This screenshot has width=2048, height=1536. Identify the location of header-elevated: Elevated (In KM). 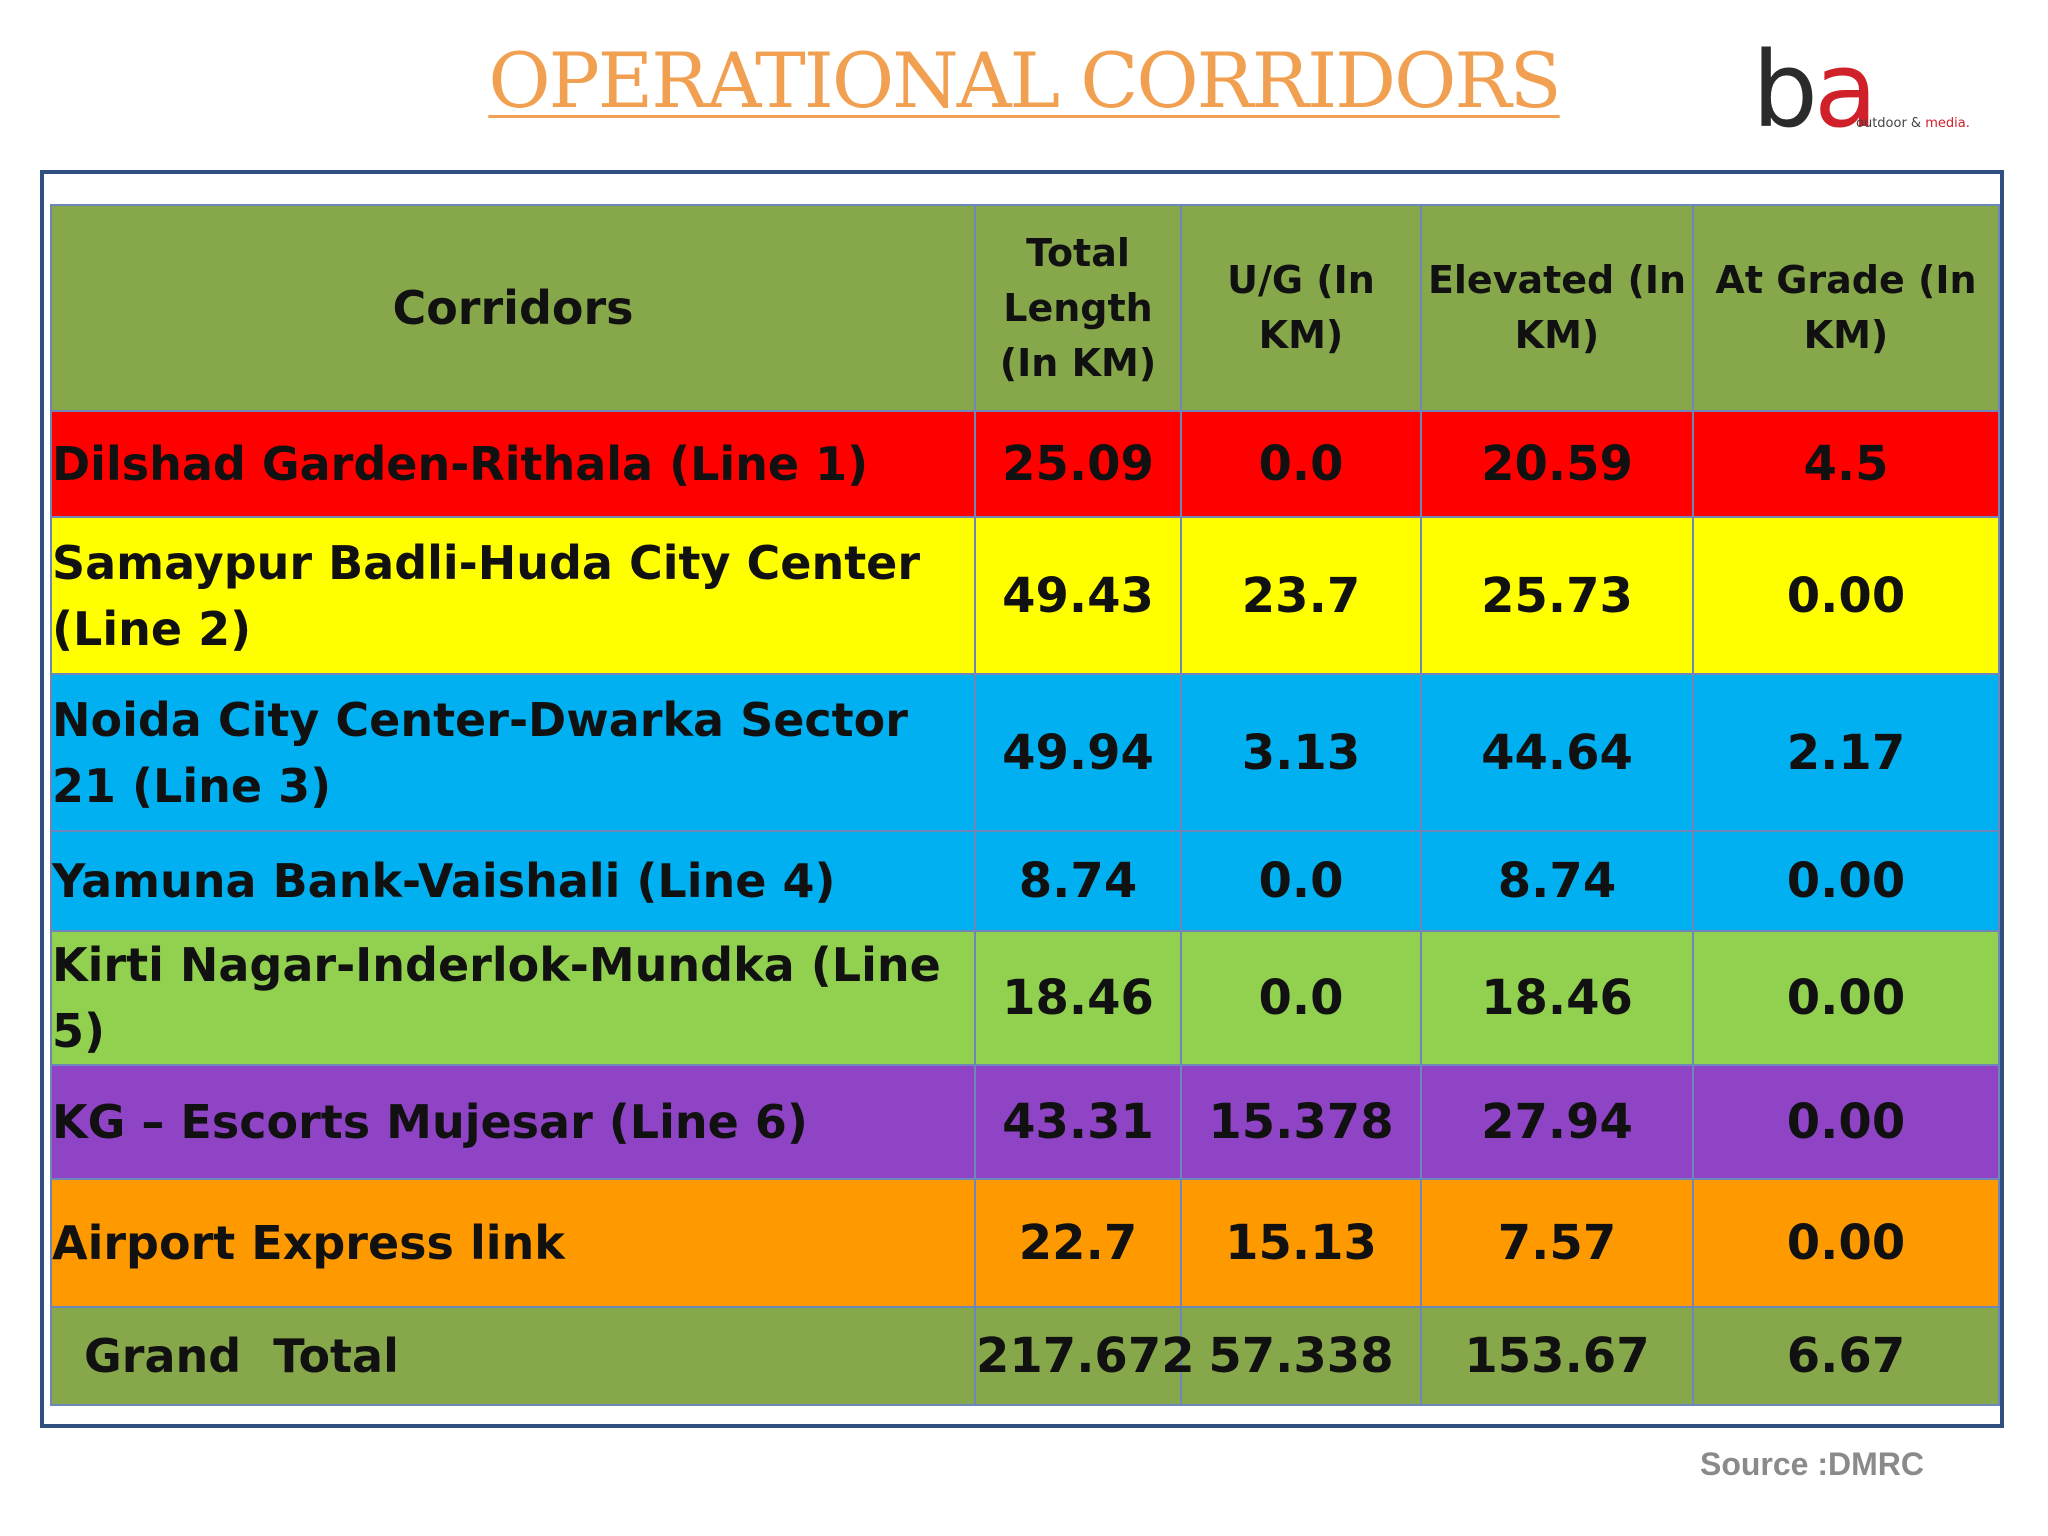
(1557, 308).